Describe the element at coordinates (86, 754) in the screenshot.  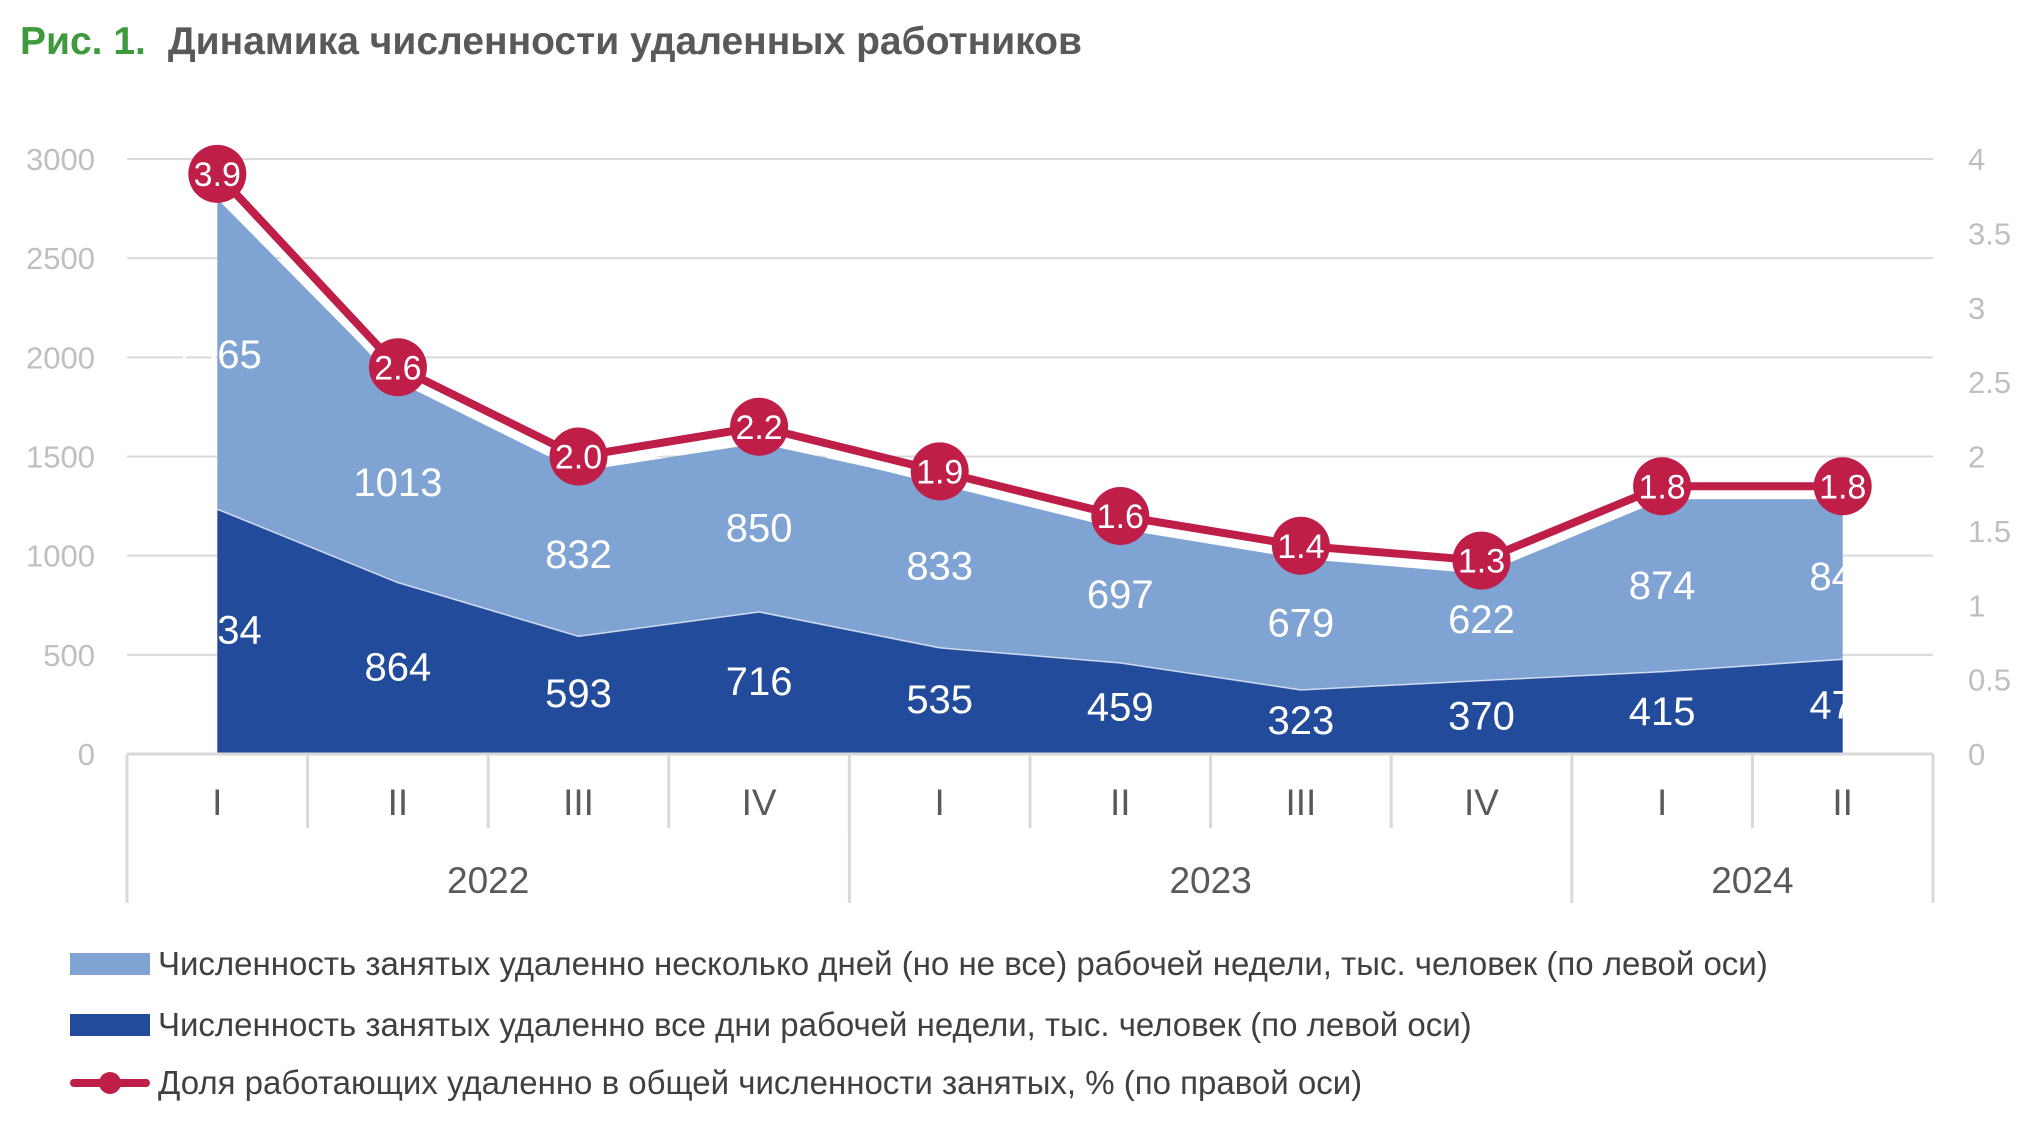
I see `left-tick-label: 0` at that location.